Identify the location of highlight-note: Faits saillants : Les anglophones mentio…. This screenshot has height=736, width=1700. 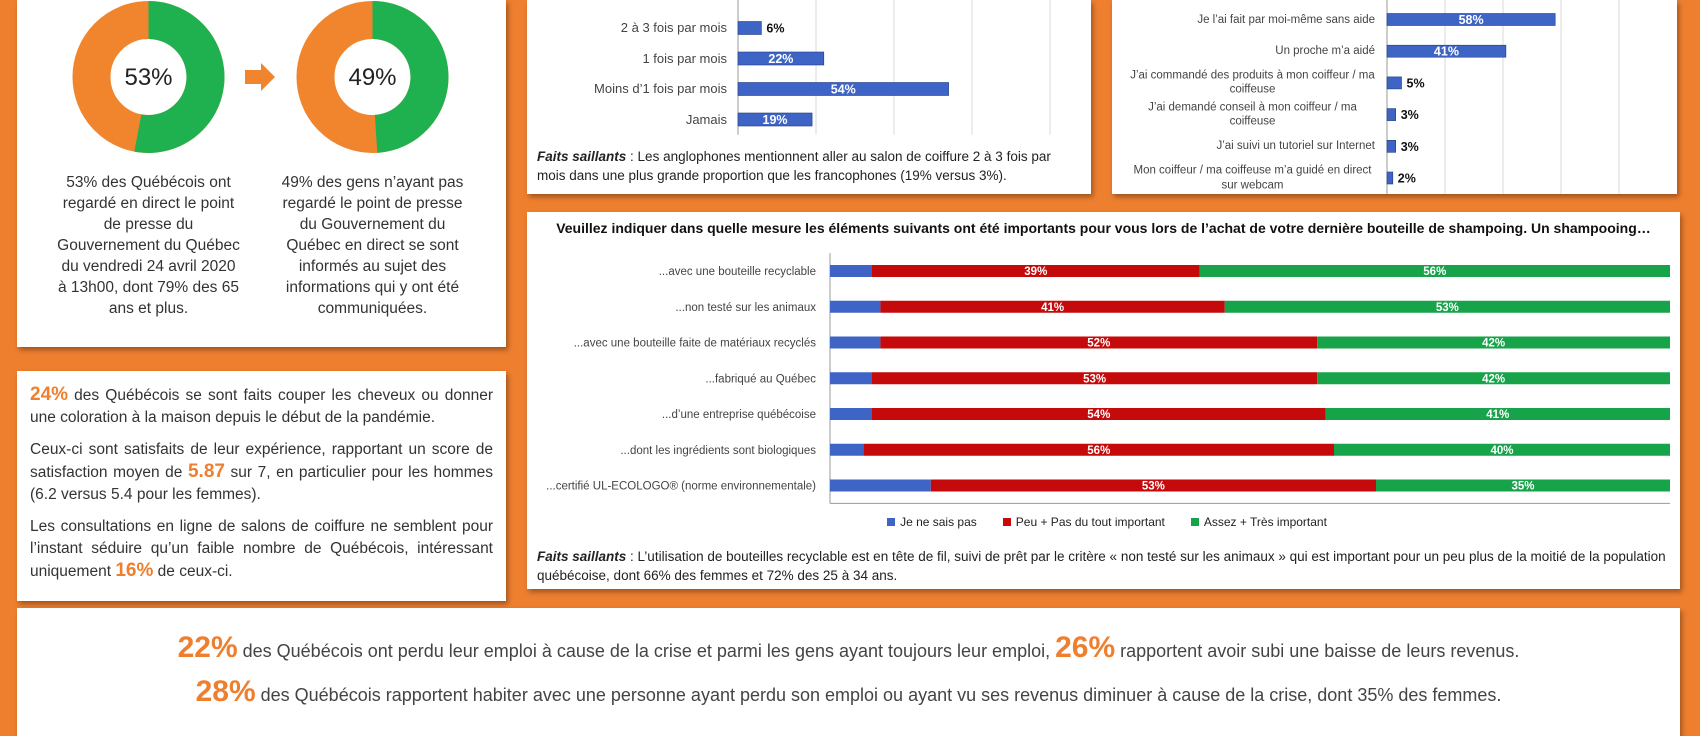
(807, 166).